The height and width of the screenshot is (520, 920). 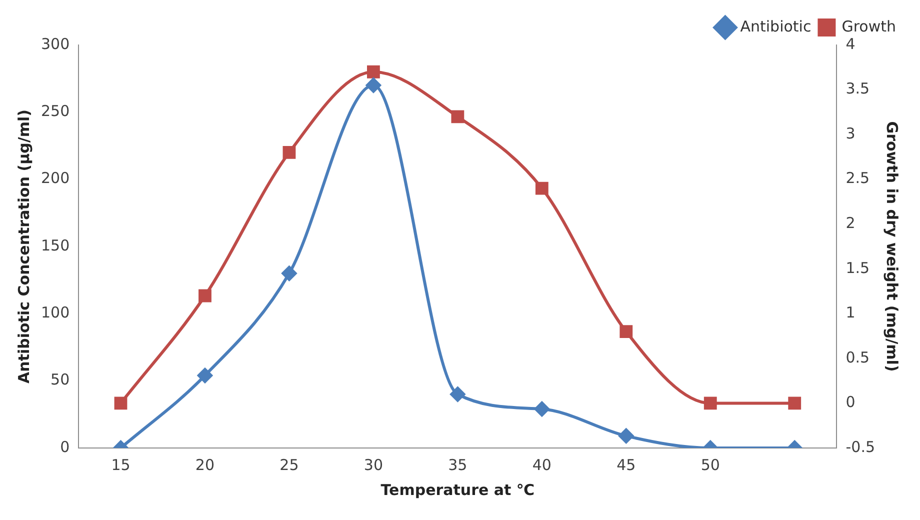 I want to click on y-tick-label: 50, so click(x=60, y=379).